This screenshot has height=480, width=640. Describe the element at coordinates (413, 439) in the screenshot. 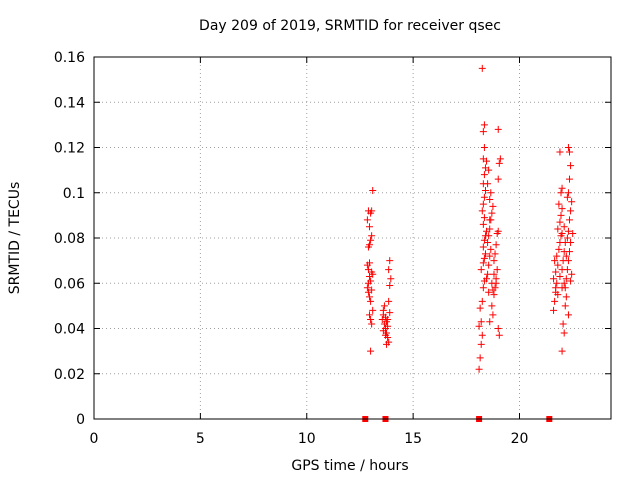

I see `x-tick-label: 15` at that location.